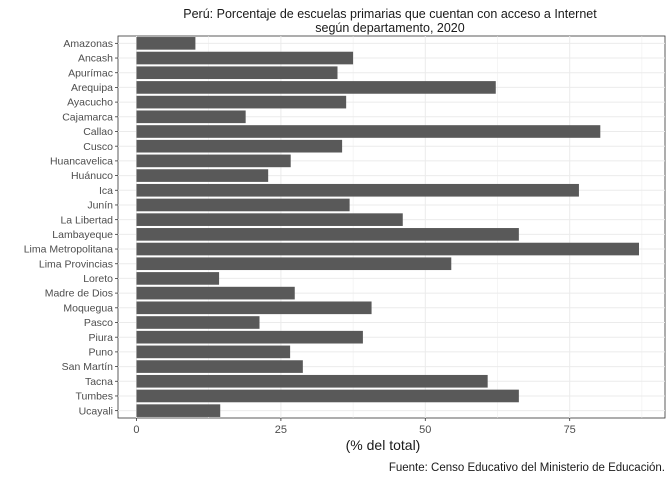 The height and width of the screenshot is (480, 672). I want to click on y-tick-label: Madre de Dios, so click(79, 294).